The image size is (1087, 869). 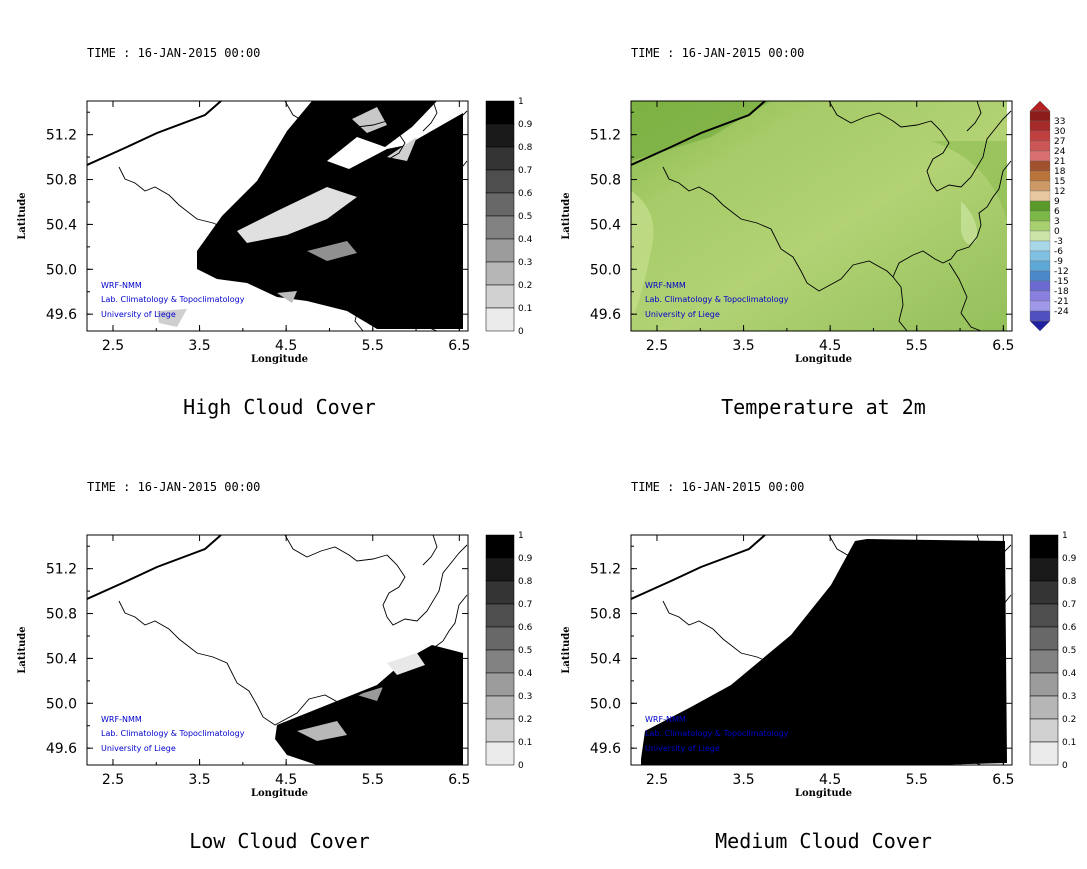 What do you see at coordinates (1069, 628) in the screenshot?
I see `colorbar-label: 0.6` at bounding box center [1069, 628].